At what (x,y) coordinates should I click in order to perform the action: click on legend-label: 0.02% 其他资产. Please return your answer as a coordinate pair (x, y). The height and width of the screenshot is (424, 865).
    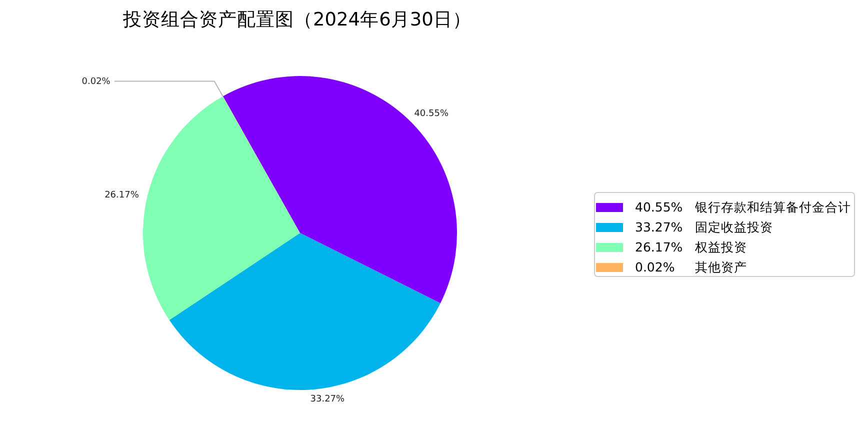
    Looking at the image, I should click on (691, 267).